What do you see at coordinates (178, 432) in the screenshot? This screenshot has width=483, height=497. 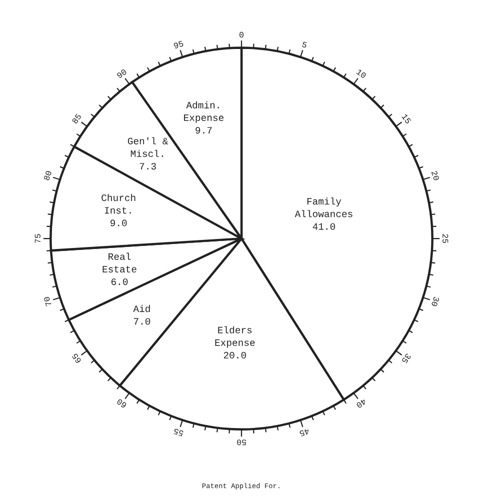 I see `text: 55` at bounding box center [178, 432].